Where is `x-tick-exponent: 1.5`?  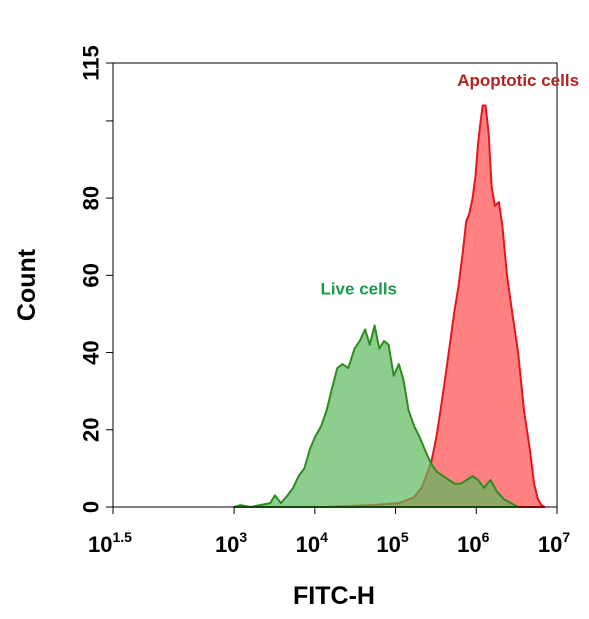 x-tick-exponent: 1.5 is located at coordinates (123, 537).